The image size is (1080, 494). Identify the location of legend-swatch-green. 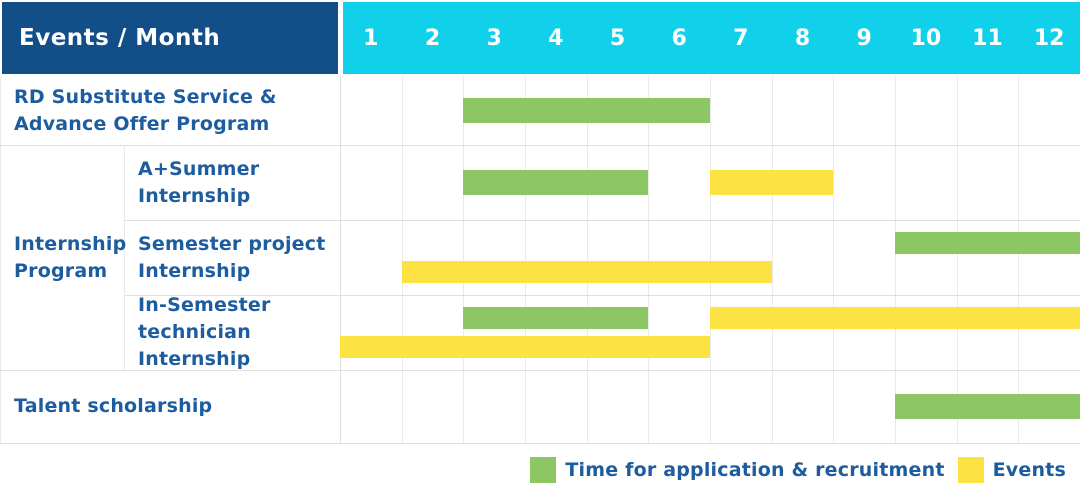
(543, 470).